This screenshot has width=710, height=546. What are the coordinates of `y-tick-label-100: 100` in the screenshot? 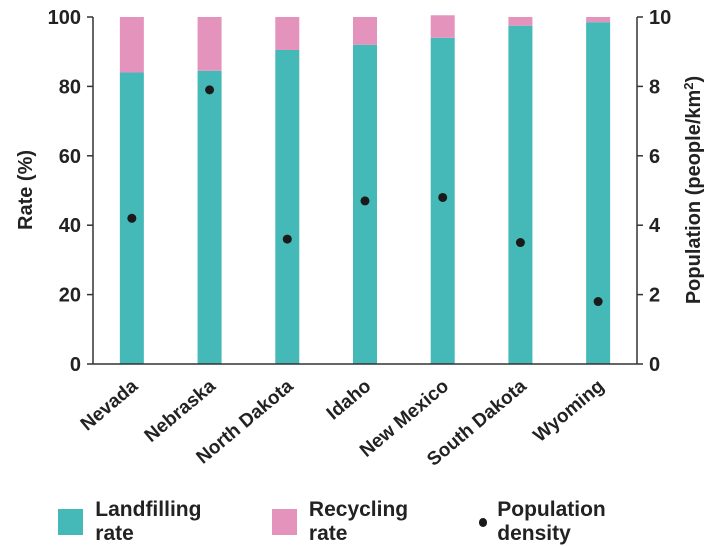 It's located at (64, 18).